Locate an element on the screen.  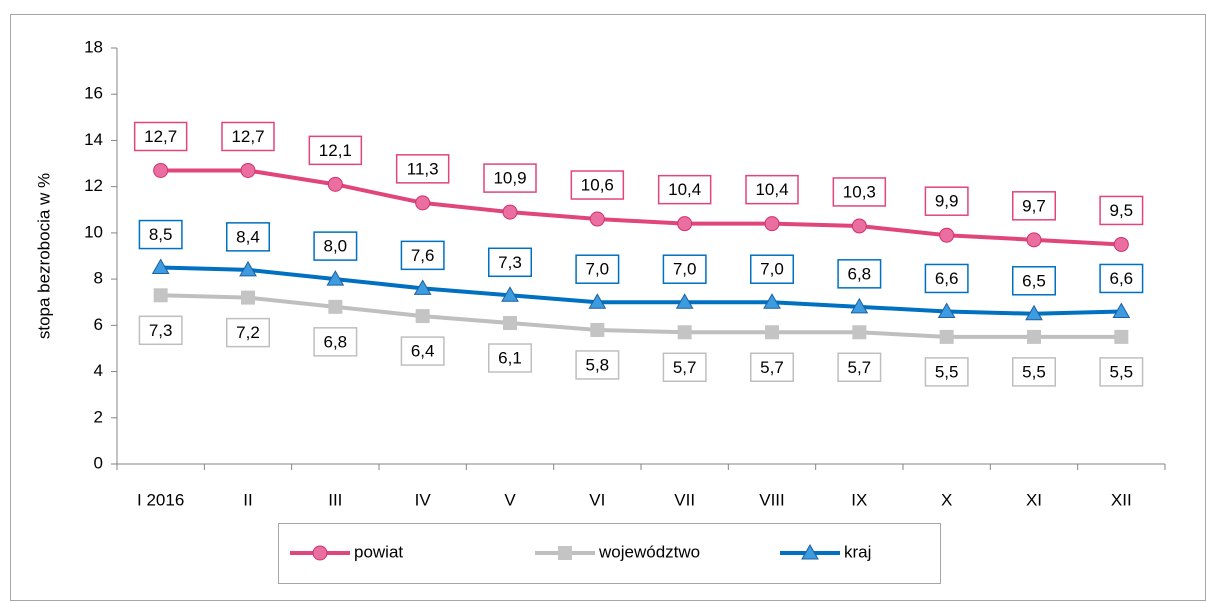
y-tick-label: 14 is located at coordinates (93, 139).